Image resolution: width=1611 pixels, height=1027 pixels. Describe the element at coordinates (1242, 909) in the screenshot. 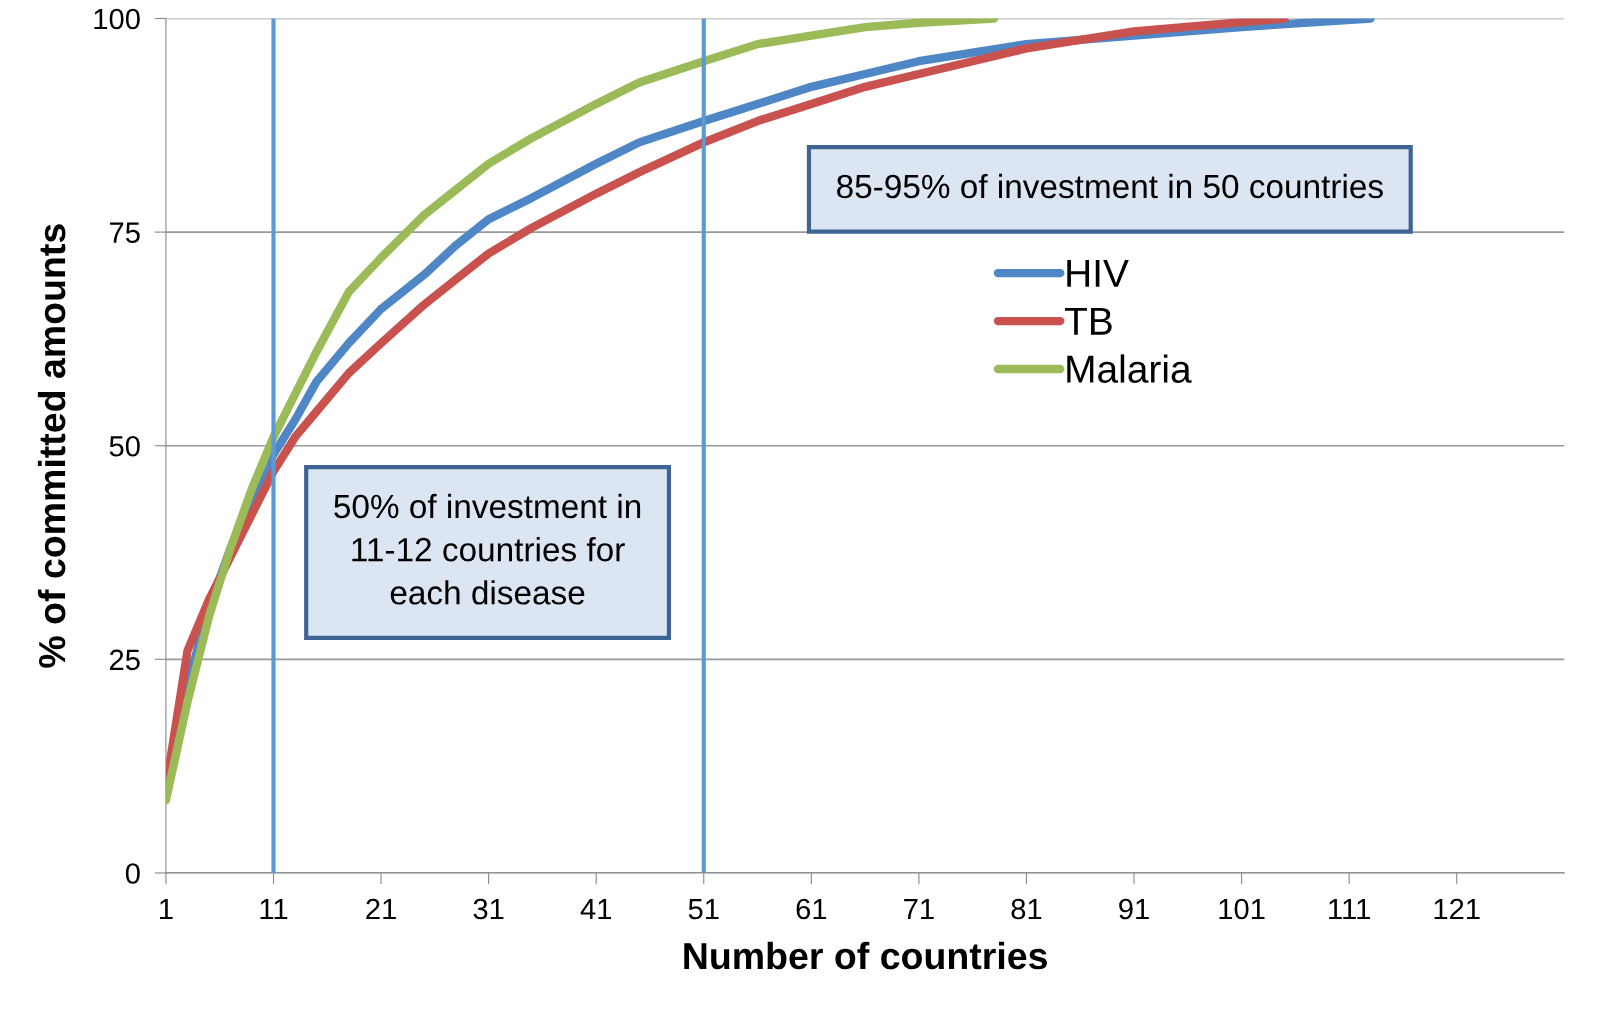

I see `x-tick-label: 101` at that location.